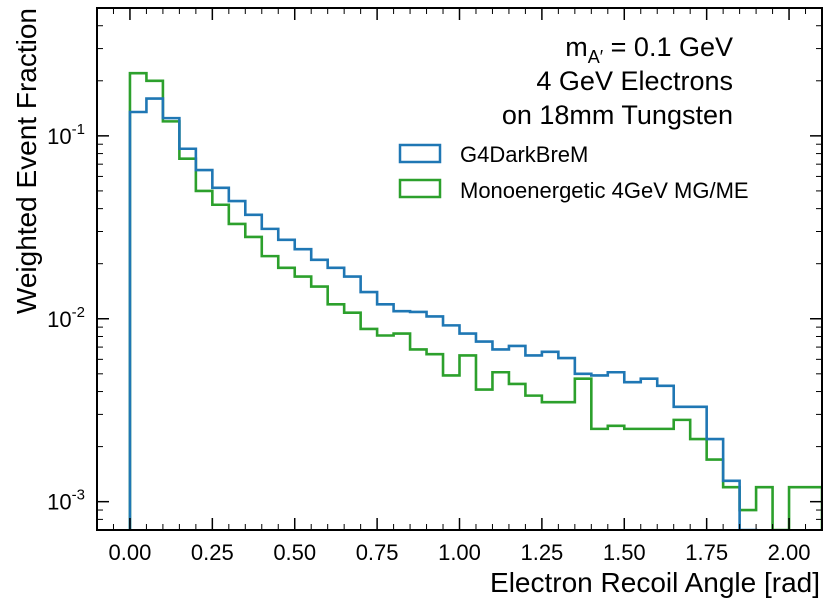  What do you see at coordinates (377, 552) in the screenshot?
I see `x-tick-label: 0.75` at bounding box center [377, 552].